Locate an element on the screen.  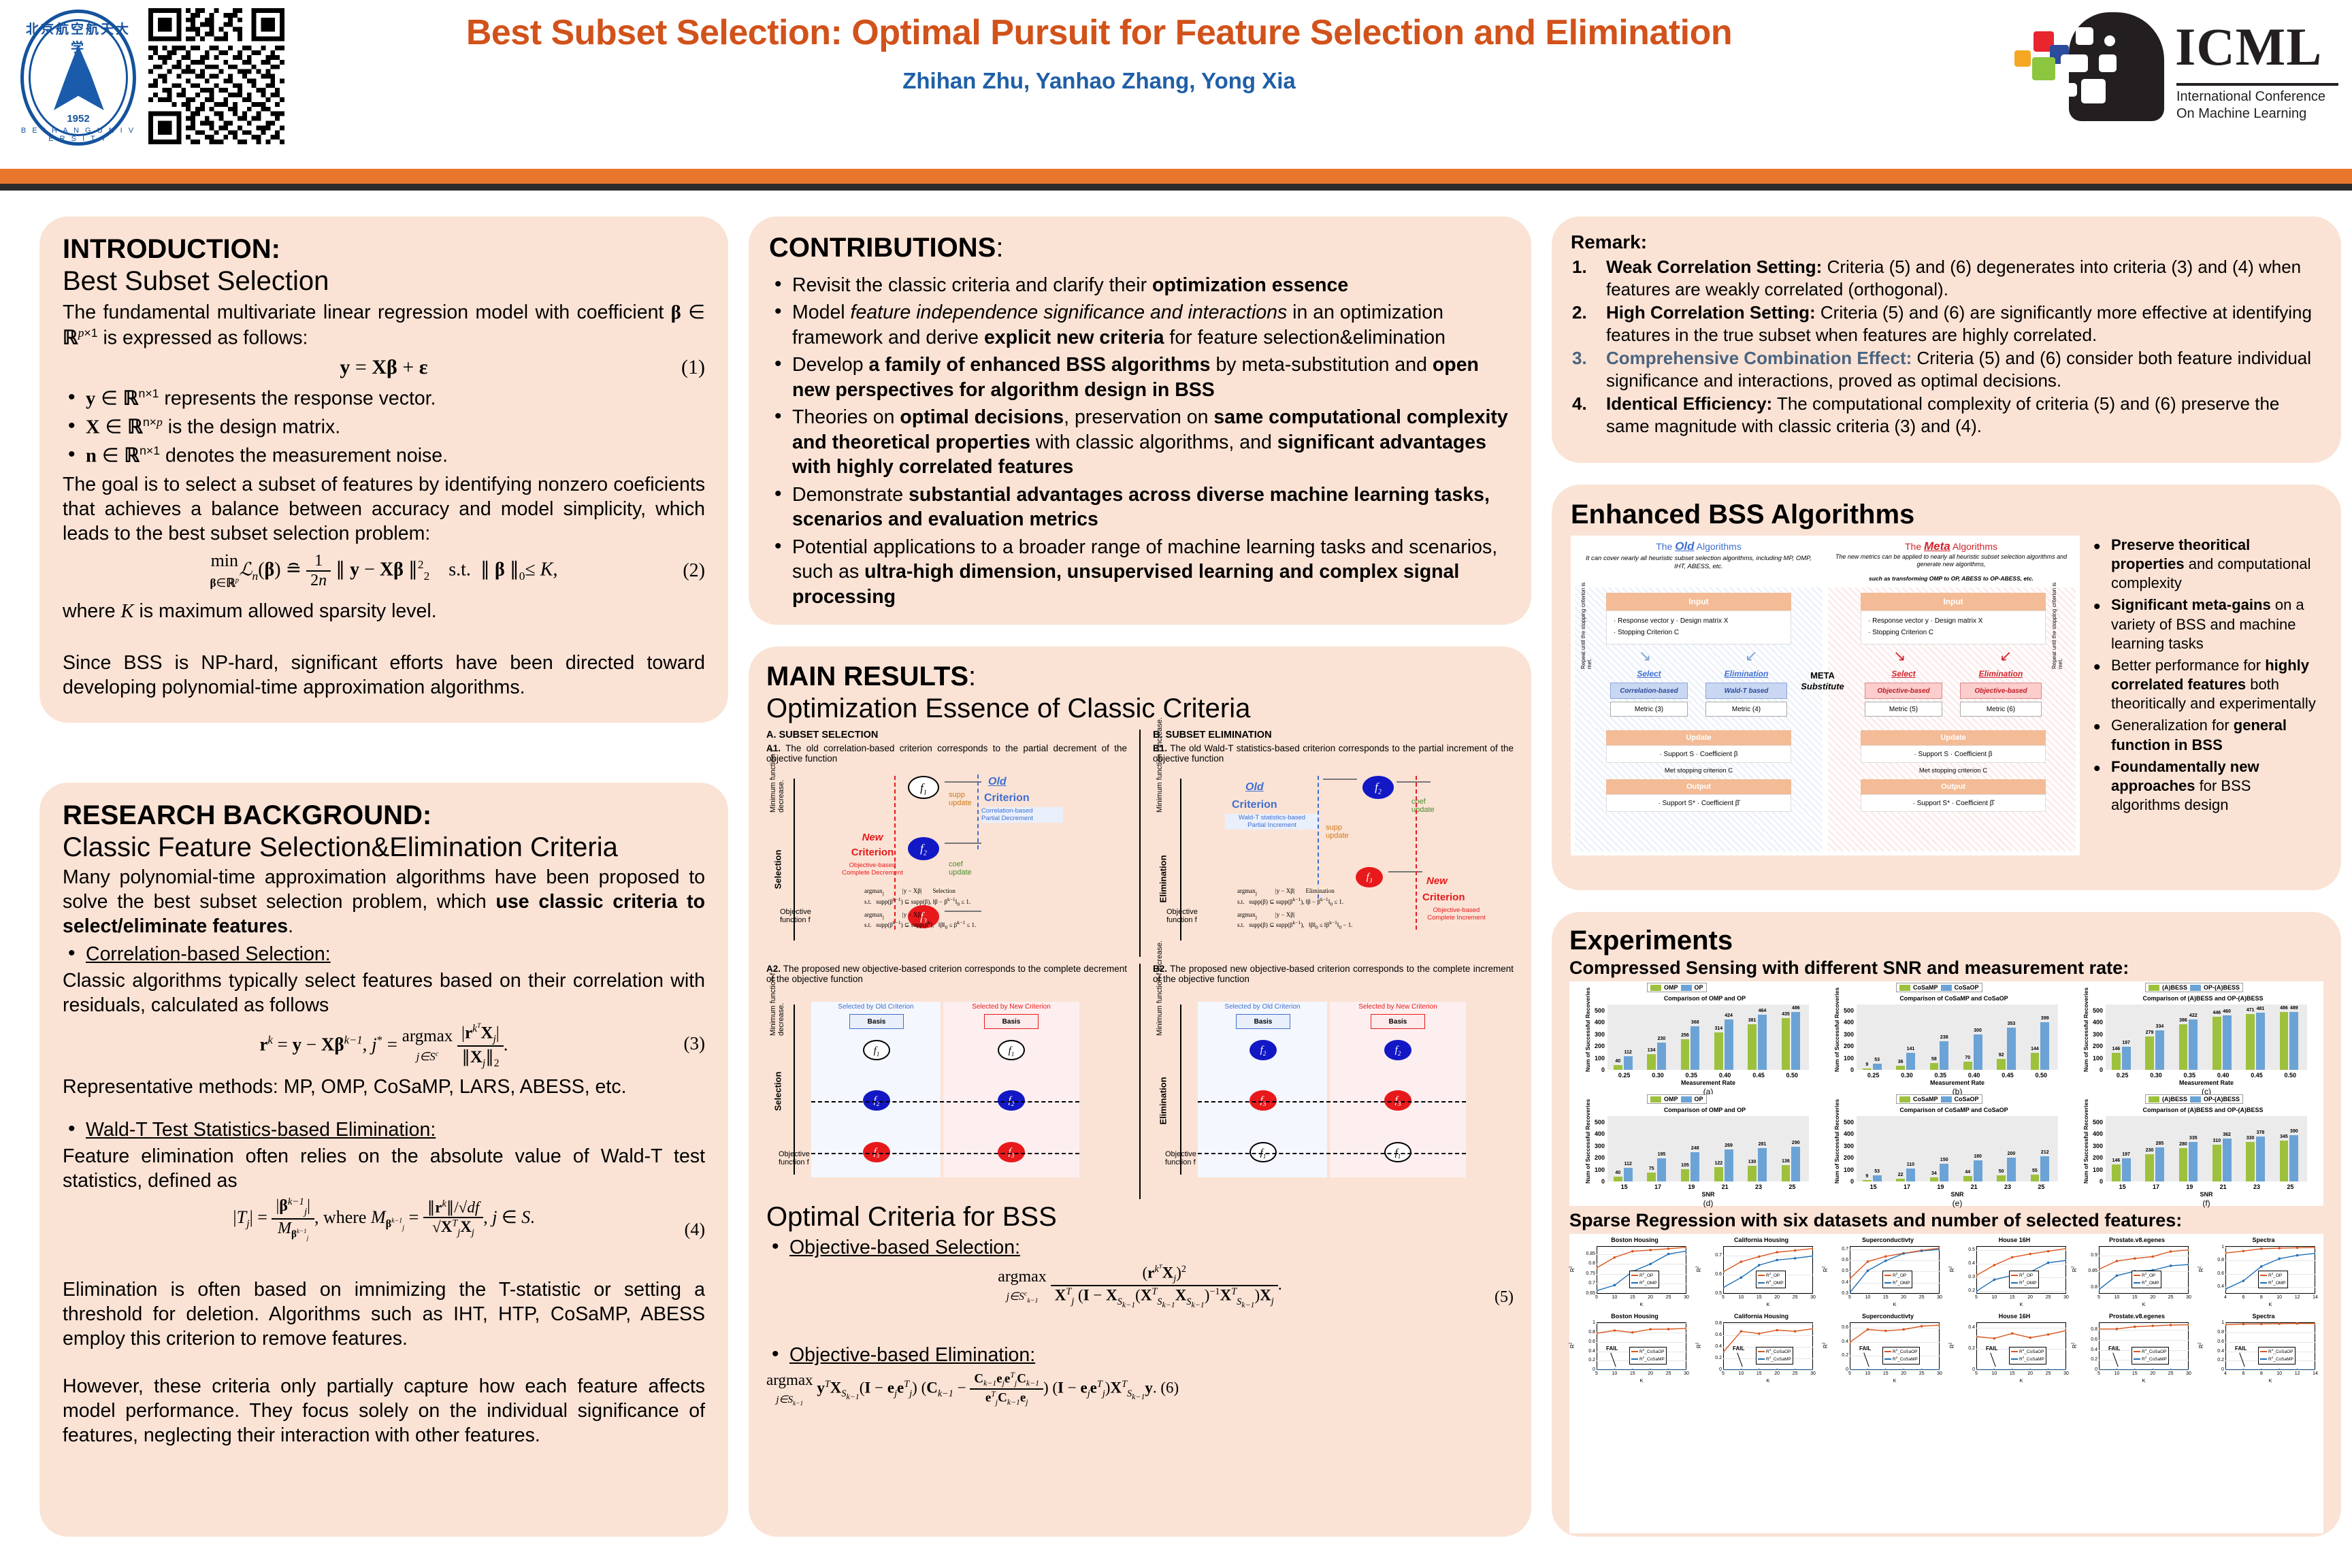
meta-input-header: Input is located at coordinates (1954, 601).